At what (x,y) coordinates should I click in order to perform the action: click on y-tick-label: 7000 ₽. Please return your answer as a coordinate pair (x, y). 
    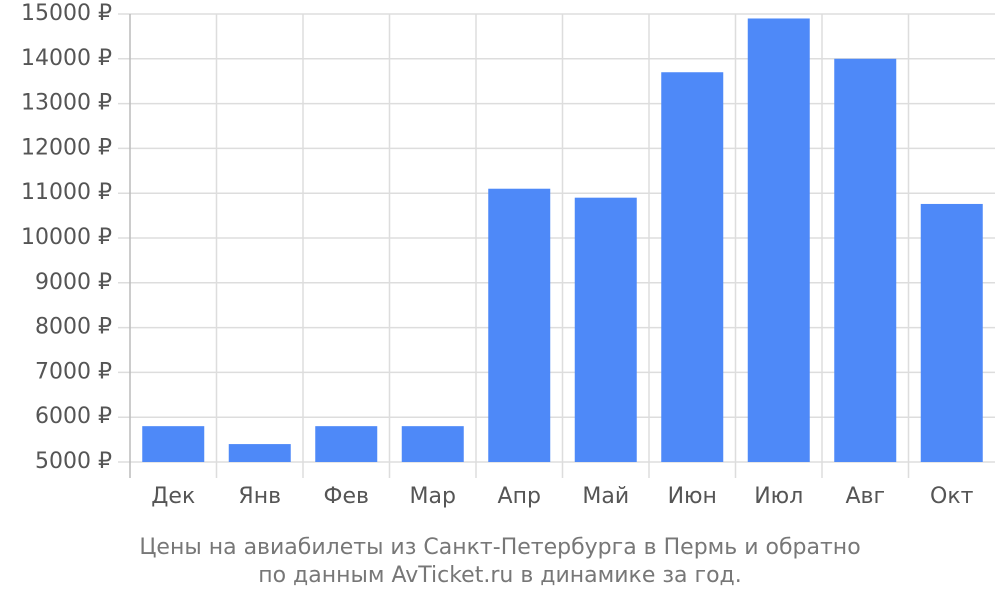
    Looking at the image, I should click on (73, 371).